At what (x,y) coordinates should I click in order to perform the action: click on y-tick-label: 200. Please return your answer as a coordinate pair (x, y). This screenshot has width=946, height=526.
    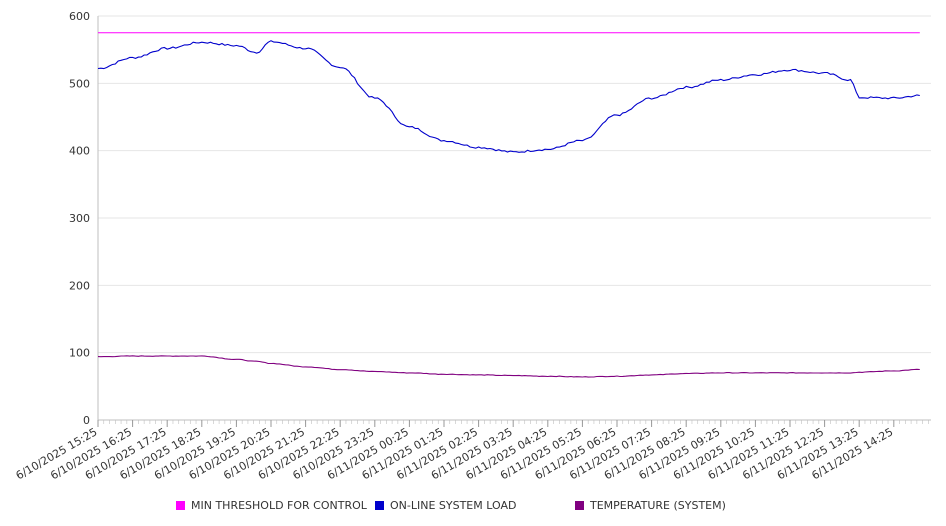
    Looking at the image, I should click on (79, 285).